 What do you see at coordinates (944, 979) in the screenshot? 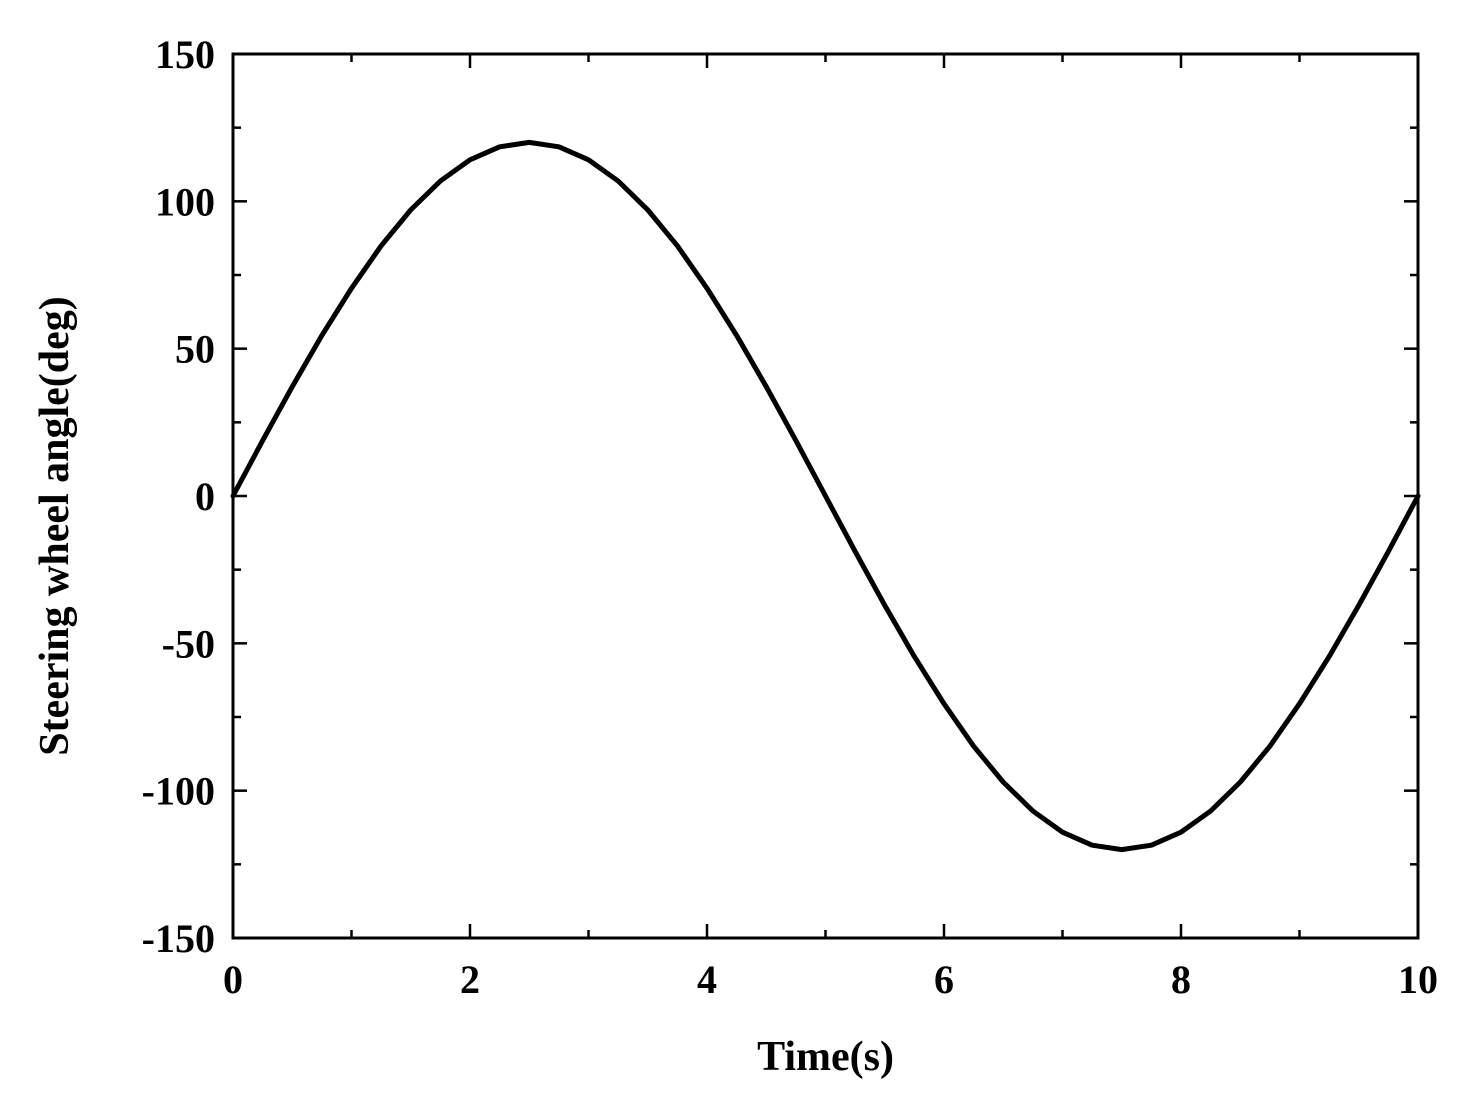
I see `x-tick-label: 6` at bounding box center [944, 979].